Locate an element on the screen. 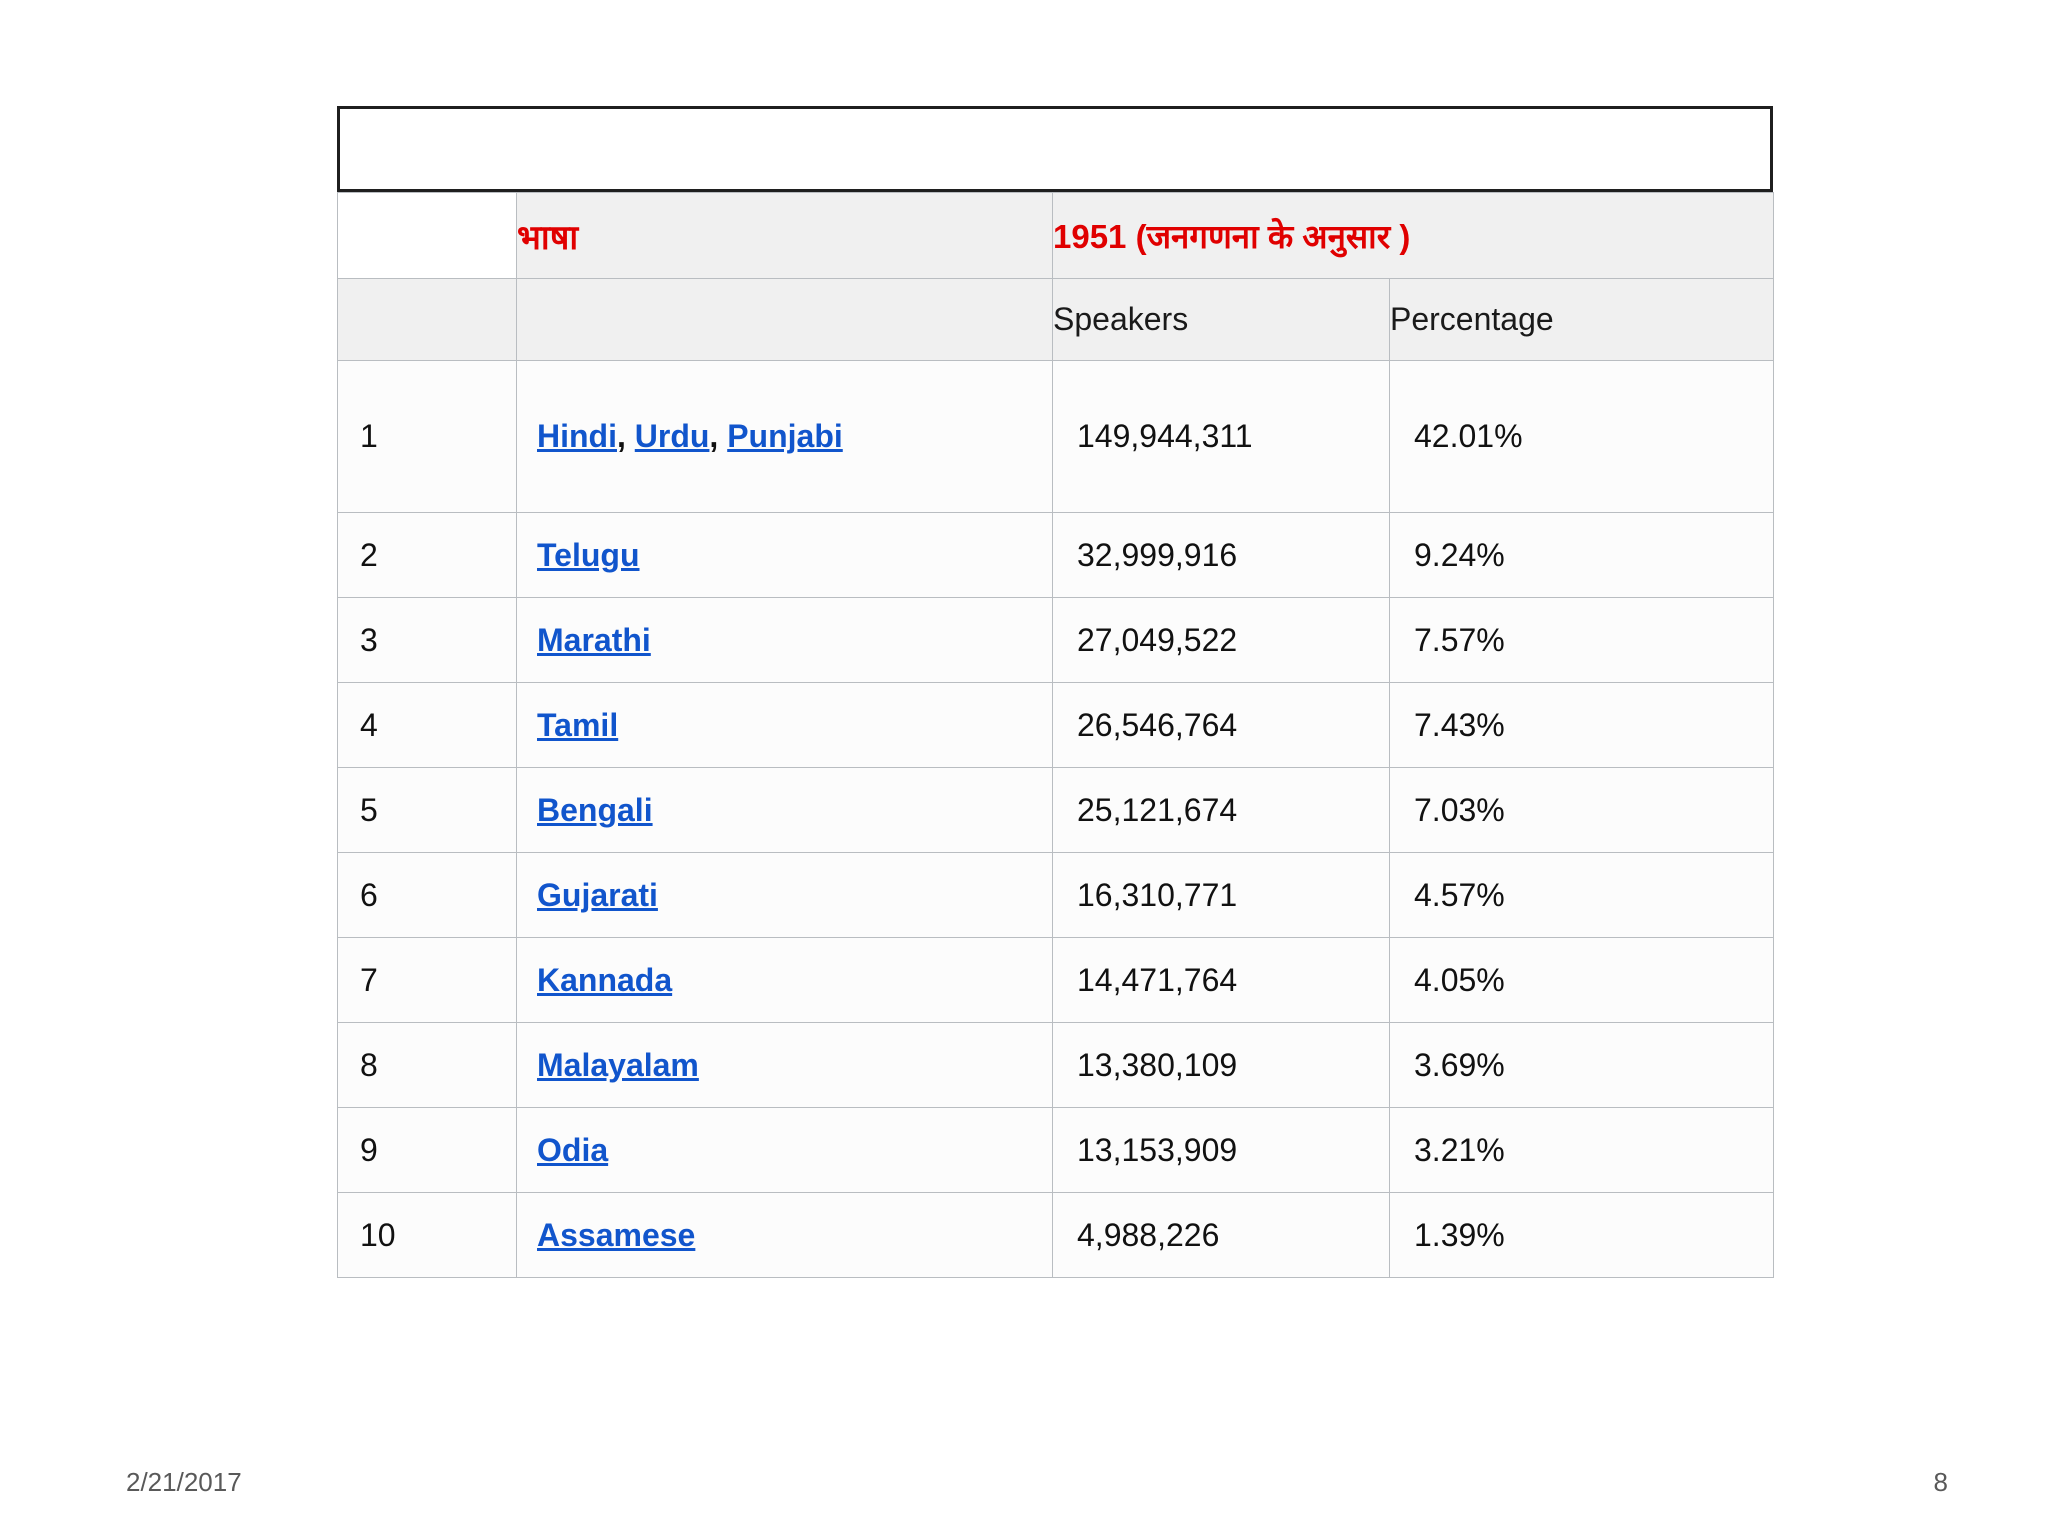 Image resolution: width=2048 pixels, height=1536 pixels. language-link: Punjabi is located at coordinates (785, 436).